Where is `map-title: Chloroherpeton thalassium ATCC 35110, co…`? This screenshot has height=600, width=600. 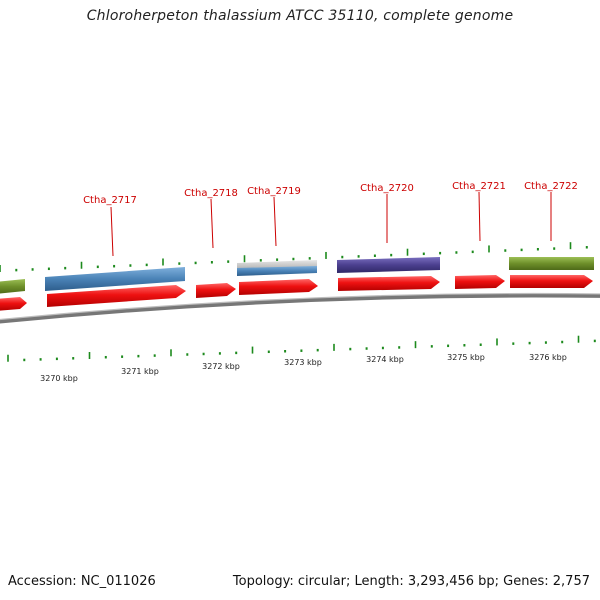 map-title: Chloroherpeton thalassium ATCC 35110, co… is located at coordinates (300, 16).